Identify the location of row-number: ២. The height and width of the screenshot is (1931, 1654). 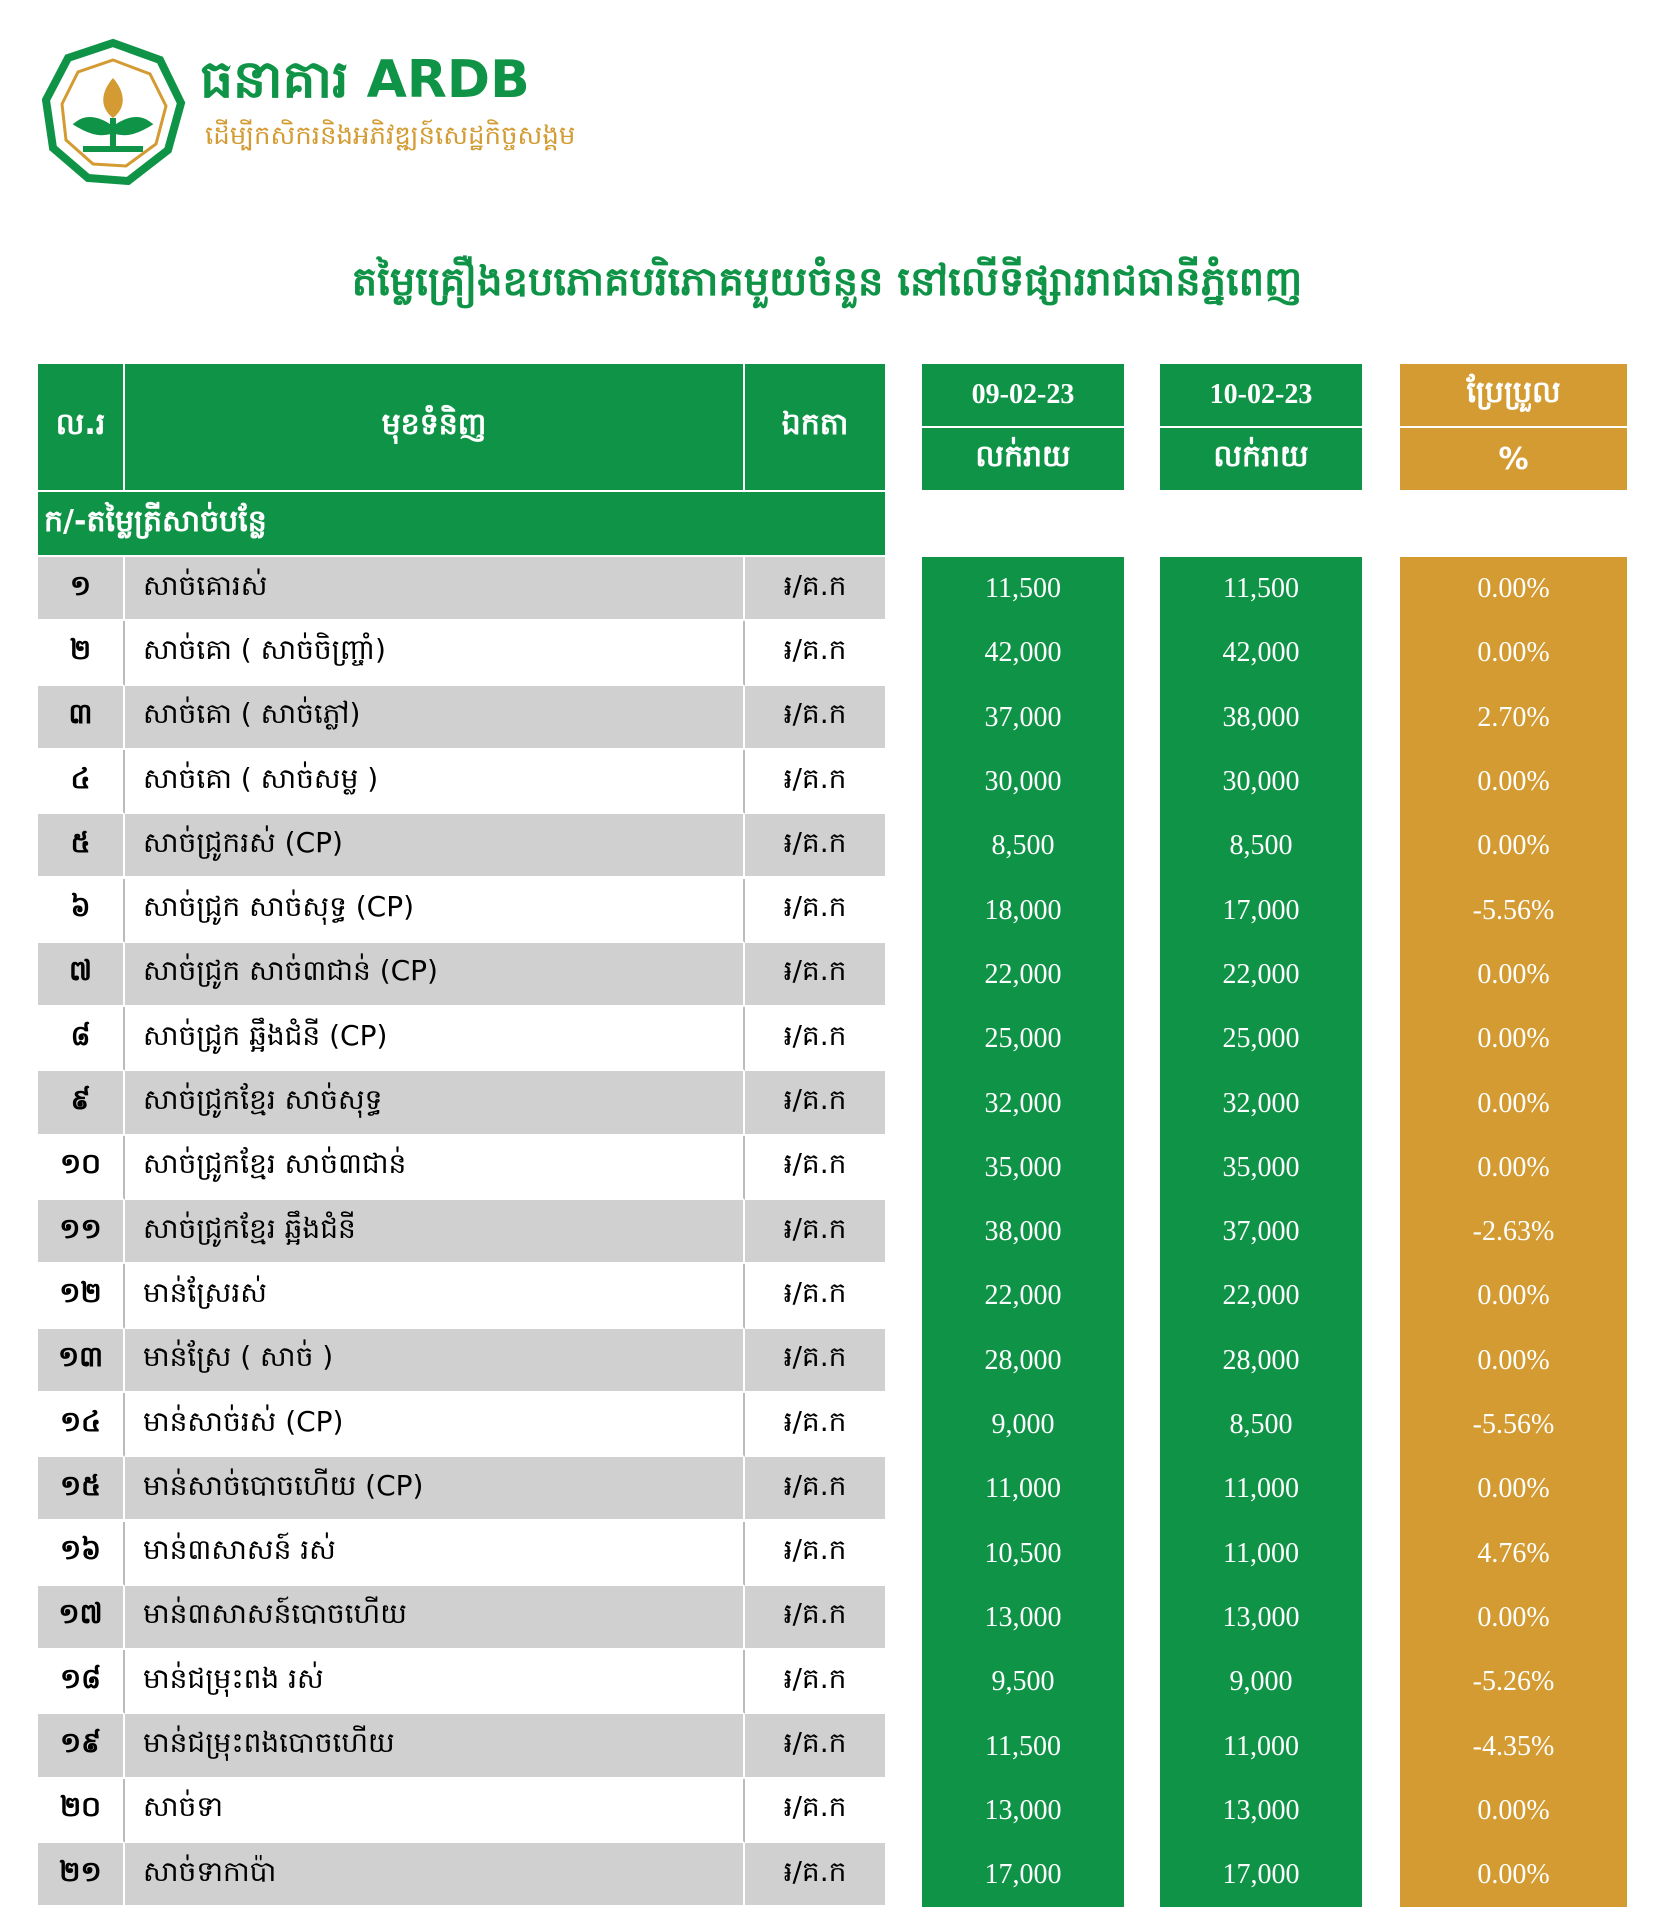
(81, 653).